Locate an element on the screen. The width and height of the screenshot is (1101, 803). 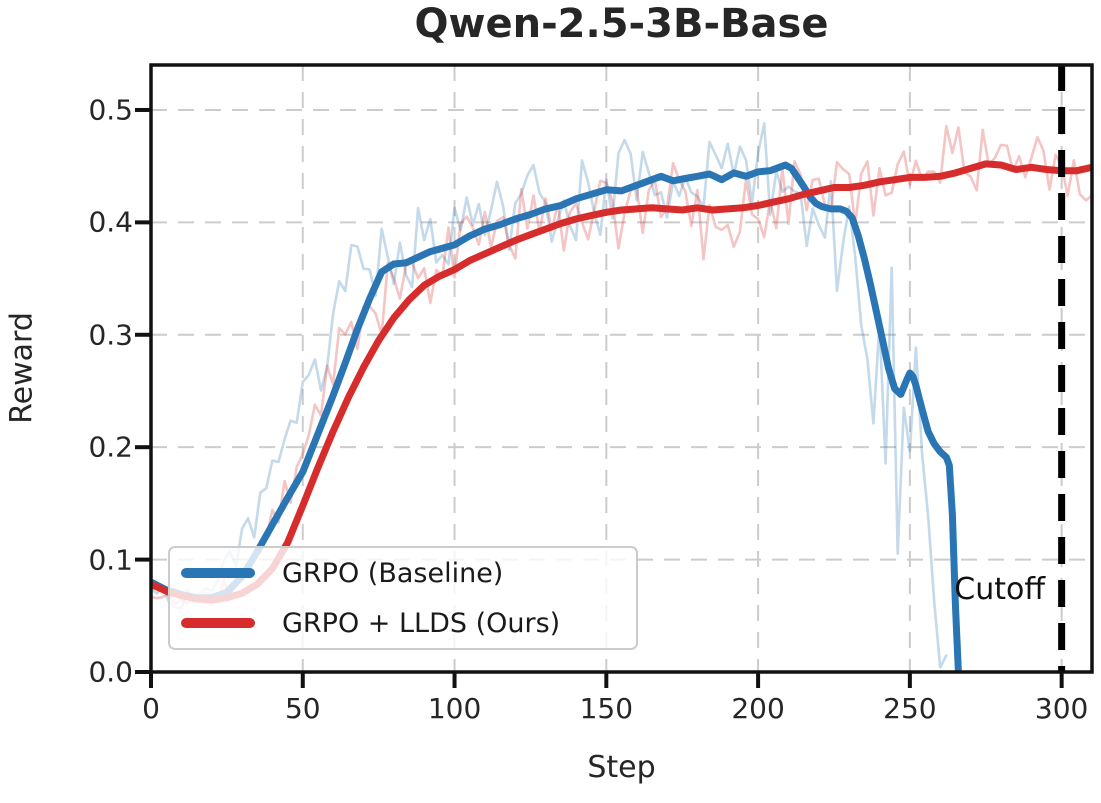
legend-line-red-icon is located at coordinates (218, 623).